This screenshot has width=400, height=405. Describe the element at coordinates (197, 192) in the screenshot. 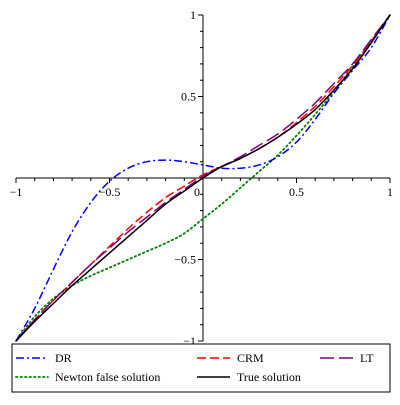

I see `x-tick-label: 0` at that location.